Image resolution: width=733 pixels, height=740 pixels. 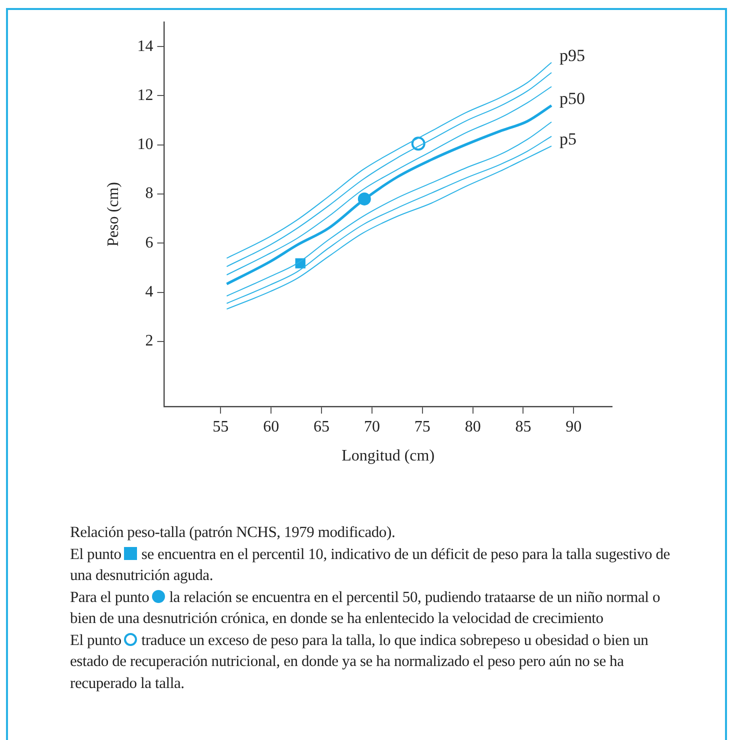 I want to click on x-tick-label: 60, so click(x=271, y=427).